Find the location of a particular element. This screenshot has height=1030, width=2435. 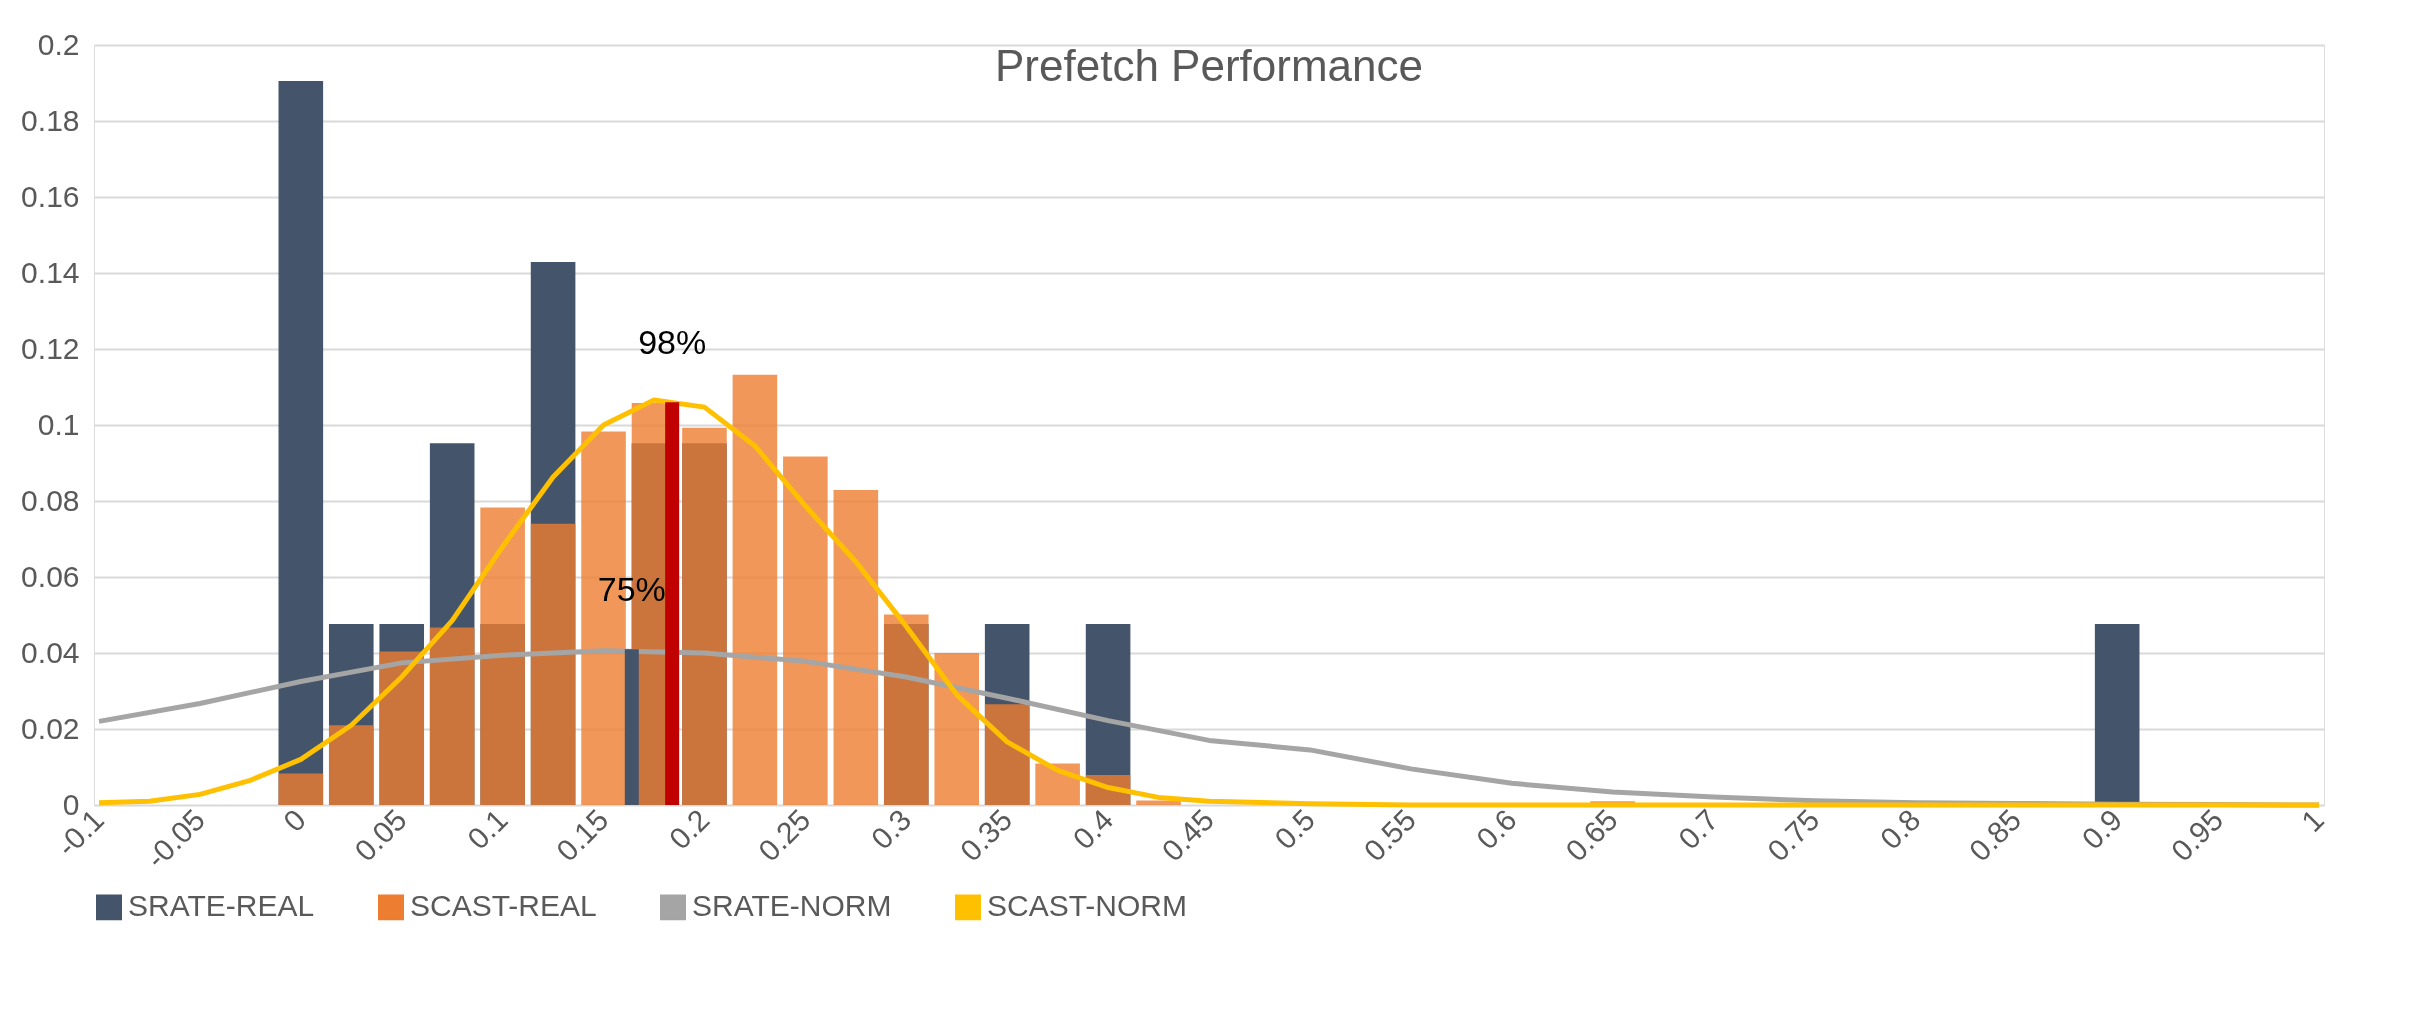

legend-label: SCAST-REAL is located at coordinates (503, 906).